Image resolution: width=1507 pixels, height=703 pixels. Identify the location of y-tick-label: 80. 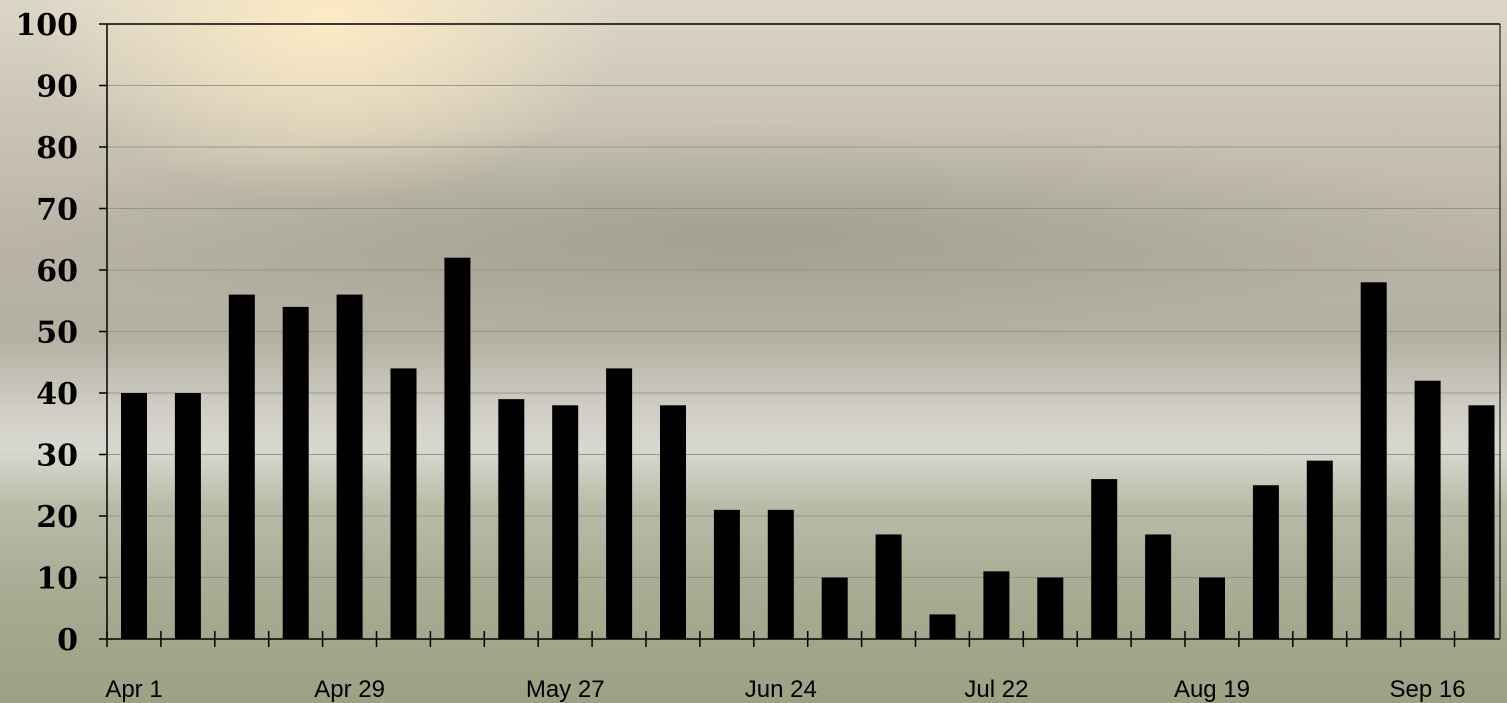
(57, 148).